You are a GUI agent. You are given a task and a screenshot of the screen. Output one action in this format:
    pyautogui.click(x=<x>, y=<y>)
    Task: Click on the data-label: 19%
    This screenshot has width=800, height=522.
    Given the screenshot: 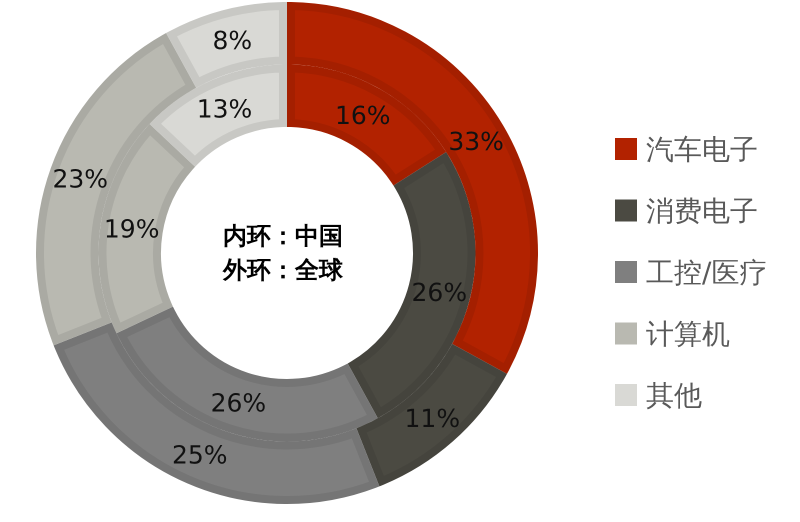 What is the action you would take?
    pyautogui.click(x=132, y=228)
    